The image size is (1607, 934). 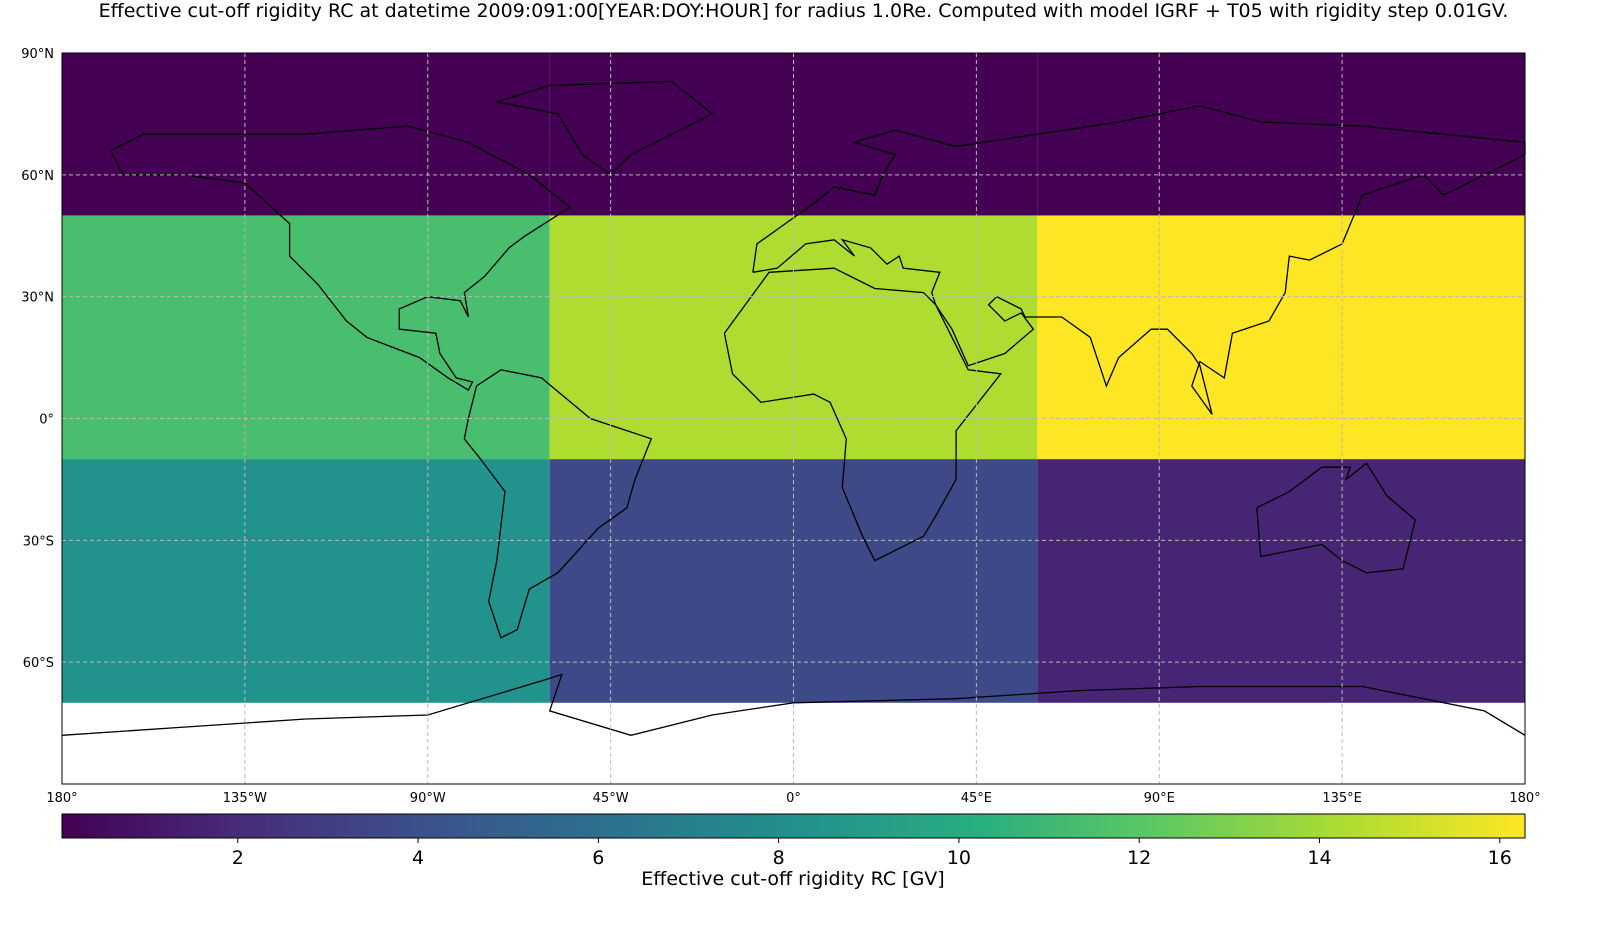 What do you see at coordinates (38, 541) in the screenshot?
I see `y-tick-label: 30°S` at bounding box center [38, 541].